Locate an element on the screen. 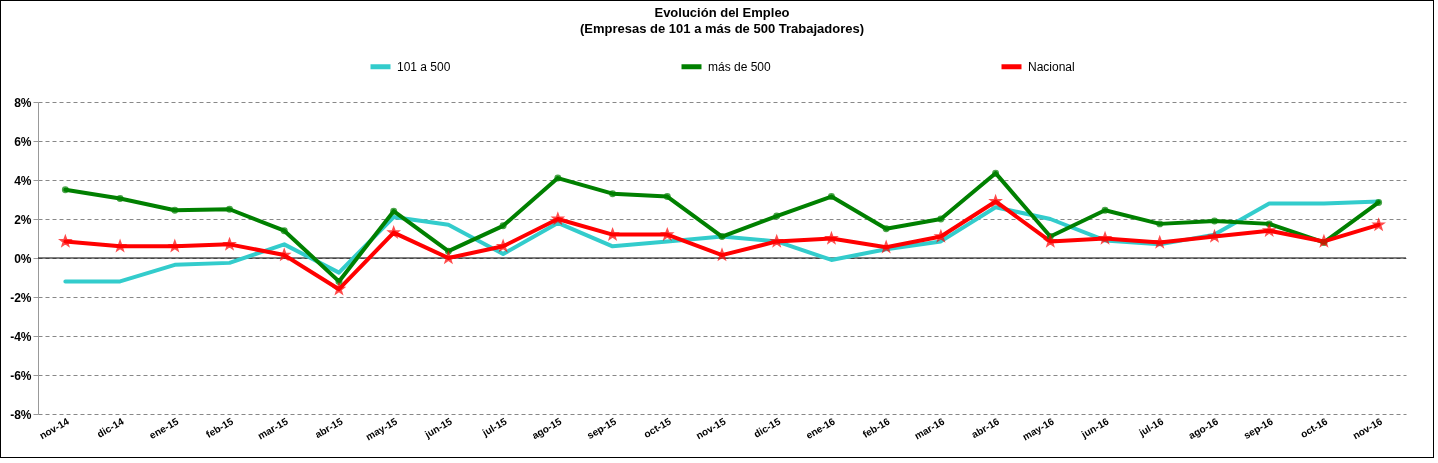  legend-label: más de 500 is located at coordinates (740, 66).